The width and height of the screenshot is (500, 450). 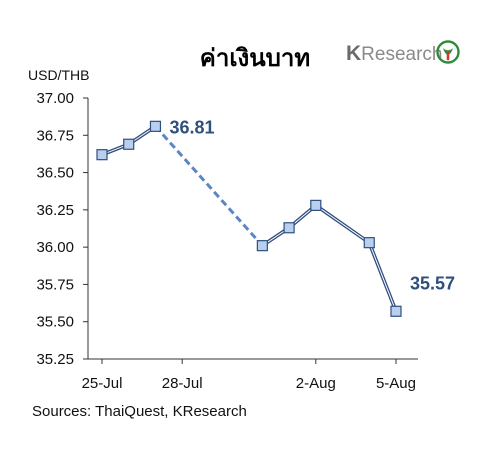 What do you see at coordinates (62, 229) in the screenshot?
I see `y-axis-ticks: 37.00 36.75 36.50 36.25 36.00 35.75 35.50 35.25` at bounding box center [62, 229].